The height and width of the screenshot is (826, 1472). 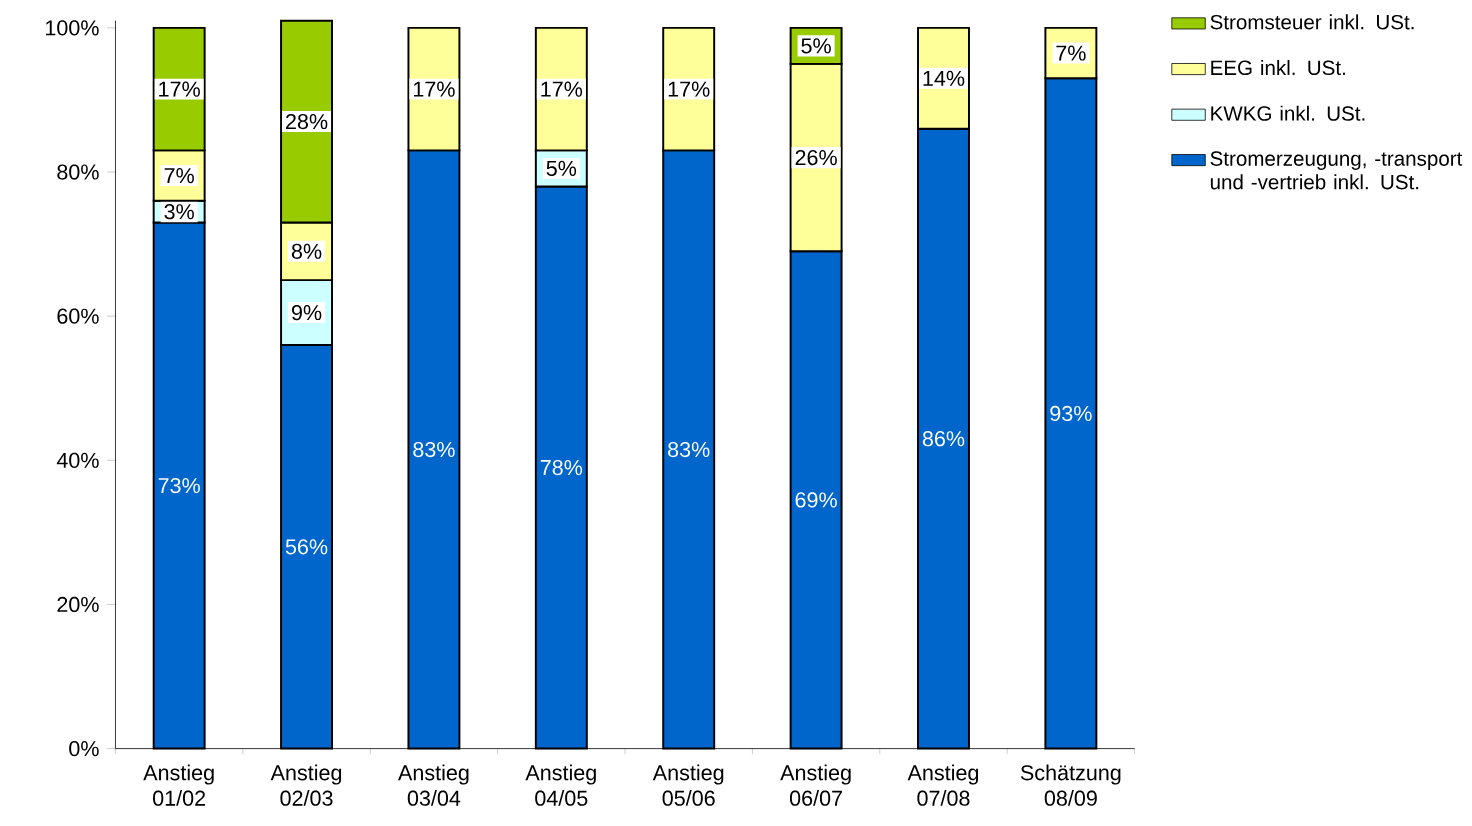 I want to click on legend-label: EEG inkl. USt., so click(x=1278, y=67).